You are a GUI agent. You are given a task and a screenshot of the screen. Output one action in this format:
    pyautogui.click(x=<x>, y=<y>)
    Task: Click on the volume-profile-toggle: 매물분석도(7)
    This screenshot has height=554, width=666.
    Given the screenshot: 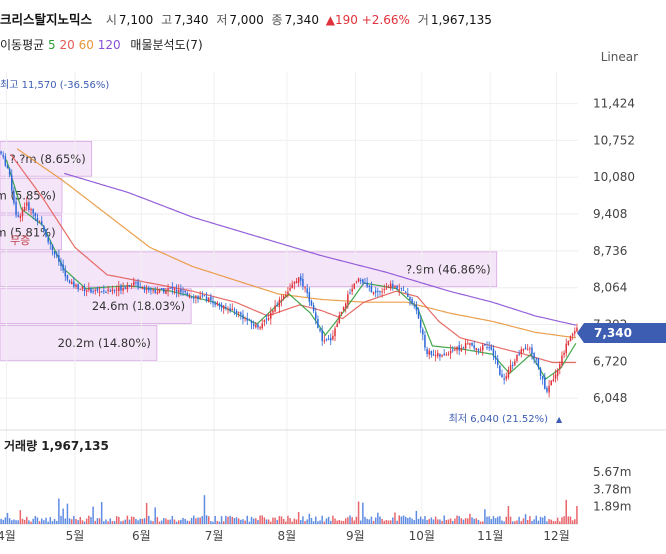 What is the action you would take?
    pyautogui.click(x=166, y=45)
    